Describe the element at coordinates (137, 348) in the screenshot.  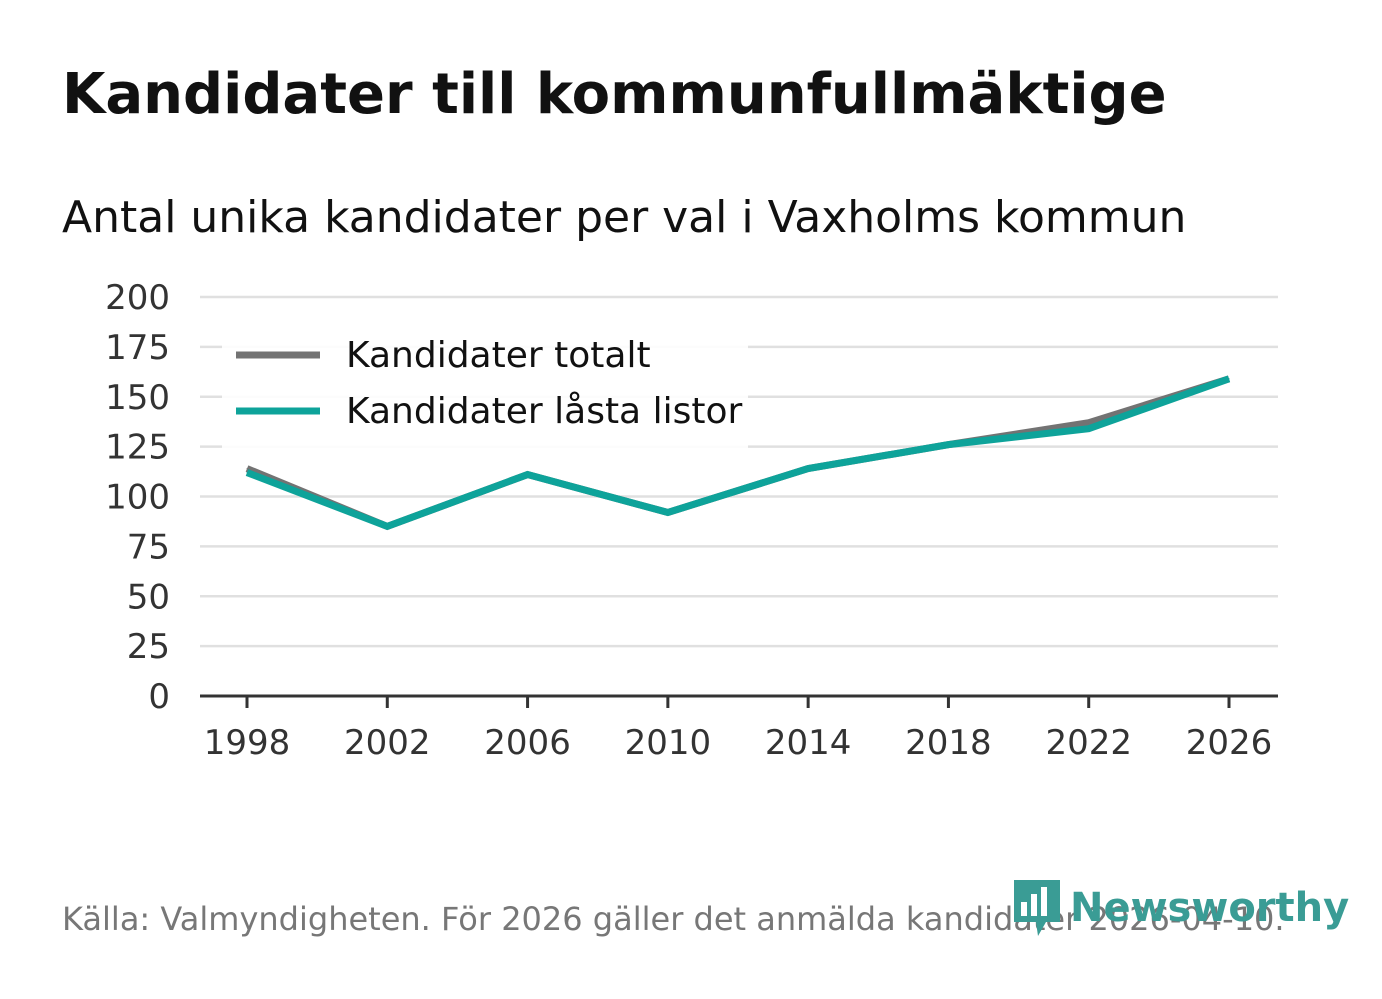
I see `y-tick-label: 175` at that location.